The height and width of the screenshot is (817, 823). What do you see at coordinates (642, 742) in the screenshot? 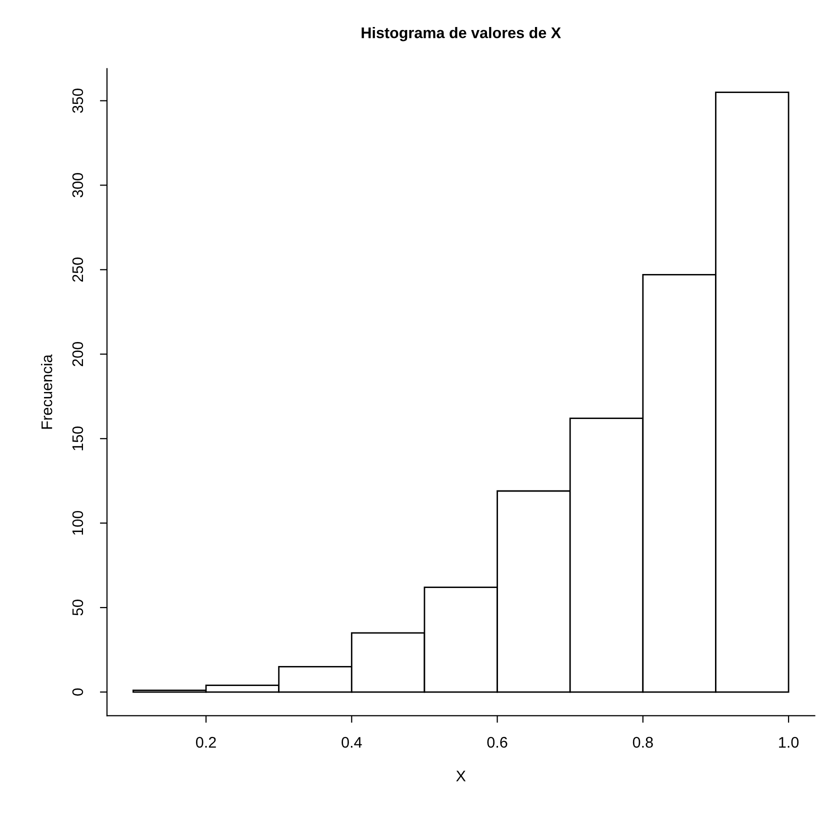
I see `x-tick-label: 0.8` at bounding box center [642, 742].